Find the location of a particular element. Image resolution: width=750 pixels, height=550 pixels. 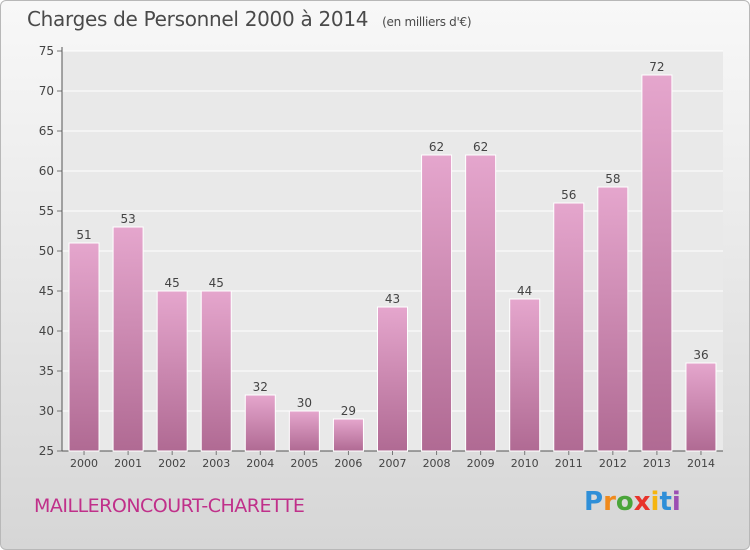

data-label-2008: 62 is located at coordinates (436, 147).